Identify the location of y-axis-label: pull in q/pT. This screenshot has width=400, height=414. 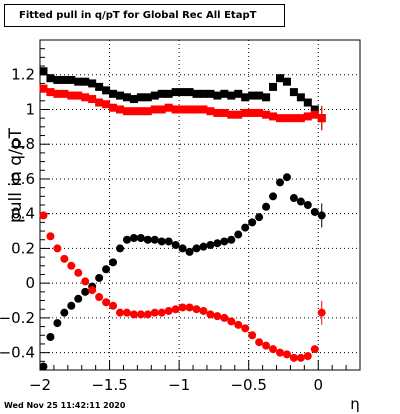
(16, 175).